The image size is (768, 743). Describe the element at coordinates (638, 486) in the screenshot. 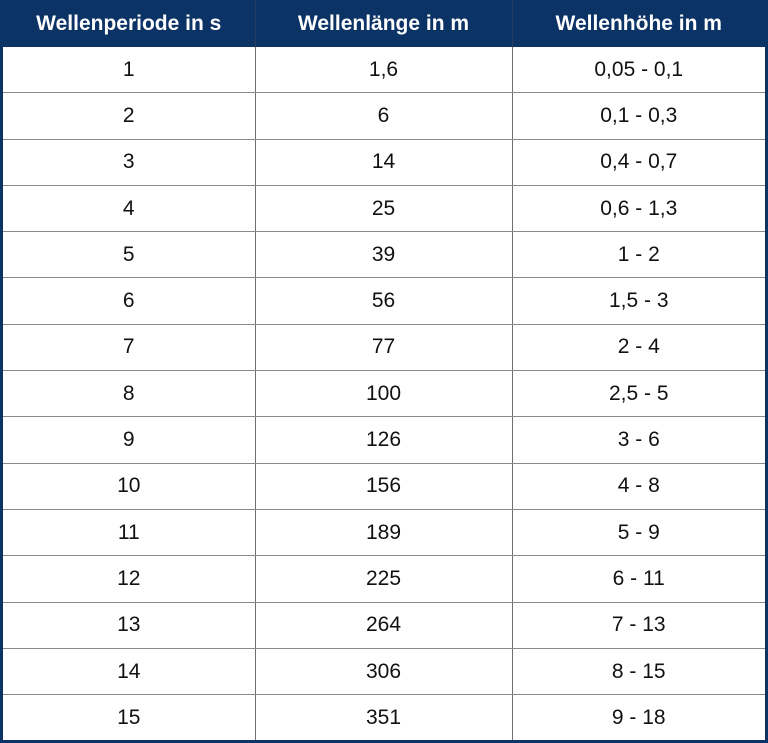

I see `cell-wave-height: 4 - 8` at that location.